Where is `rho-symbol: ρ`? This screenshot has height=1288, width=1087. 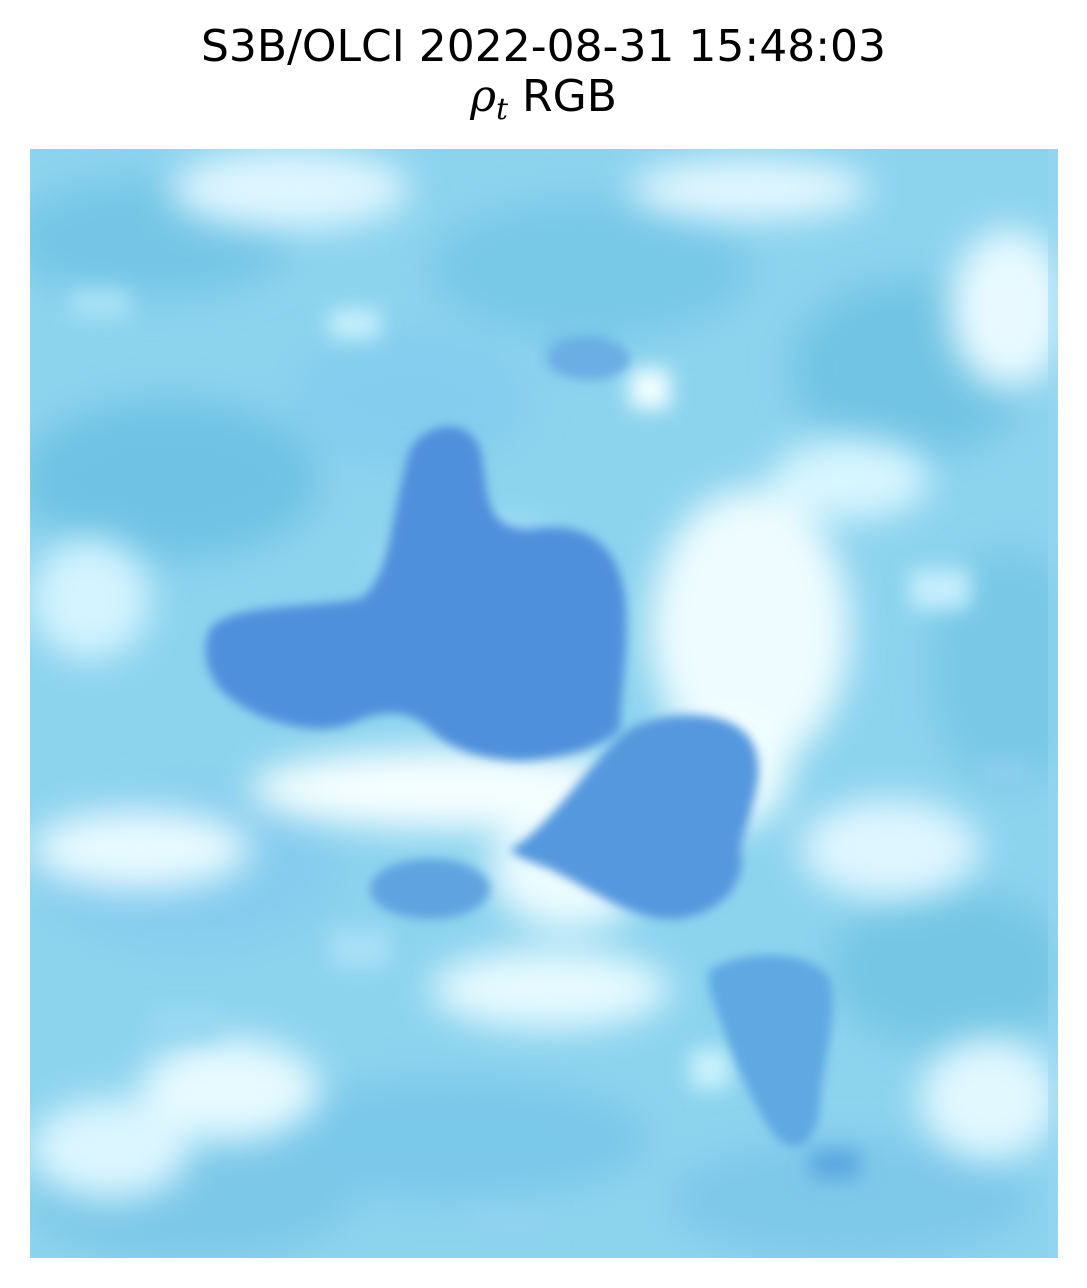
rho-symbol: ρ is located at coordinates (483, 96).